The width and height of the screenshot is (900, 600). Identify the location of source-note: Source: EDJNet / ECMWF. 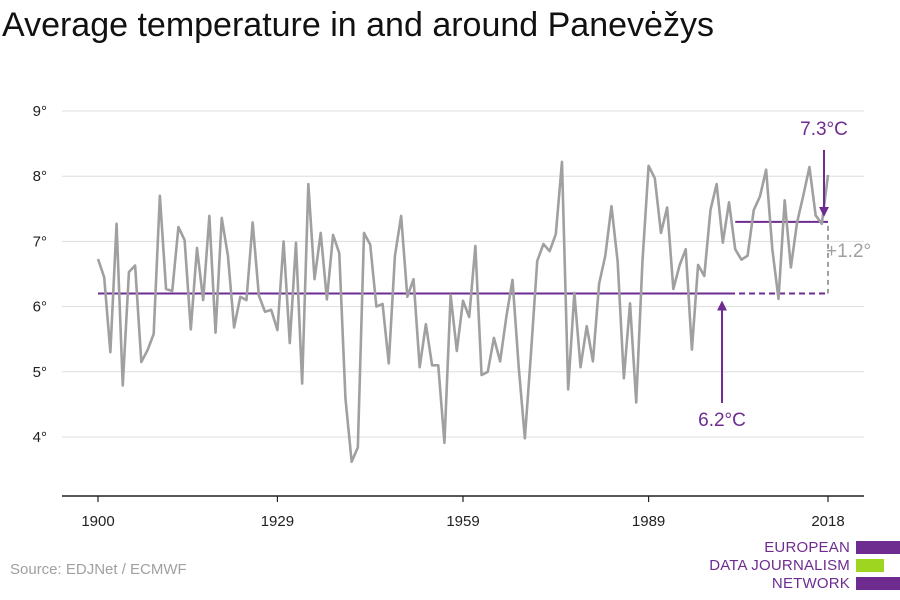
(98, 569).